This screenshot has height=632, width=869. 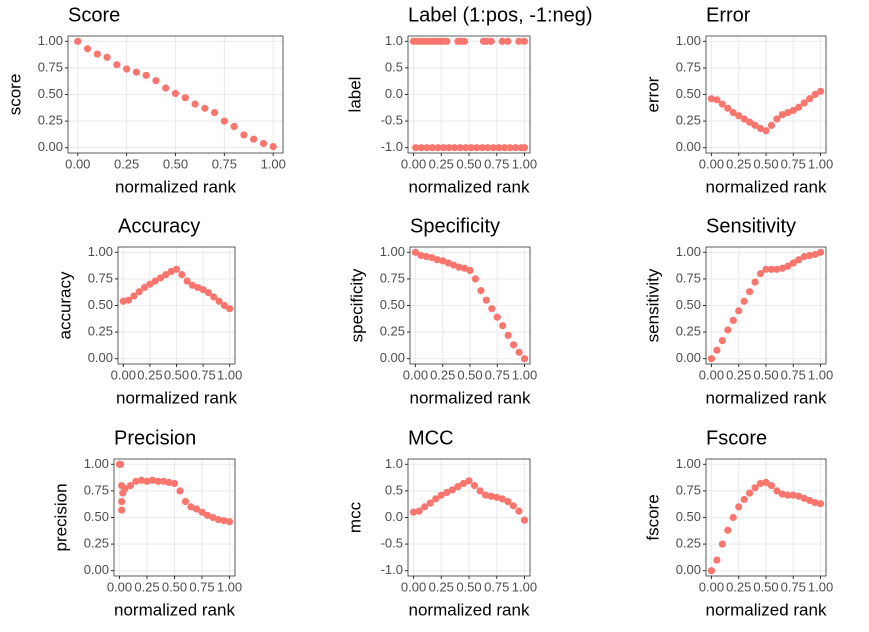 What do you see at coordinates (652, 305) in the screenshot?
I see `y-axis-label: sensitivity` at bounding box center [652, 305].